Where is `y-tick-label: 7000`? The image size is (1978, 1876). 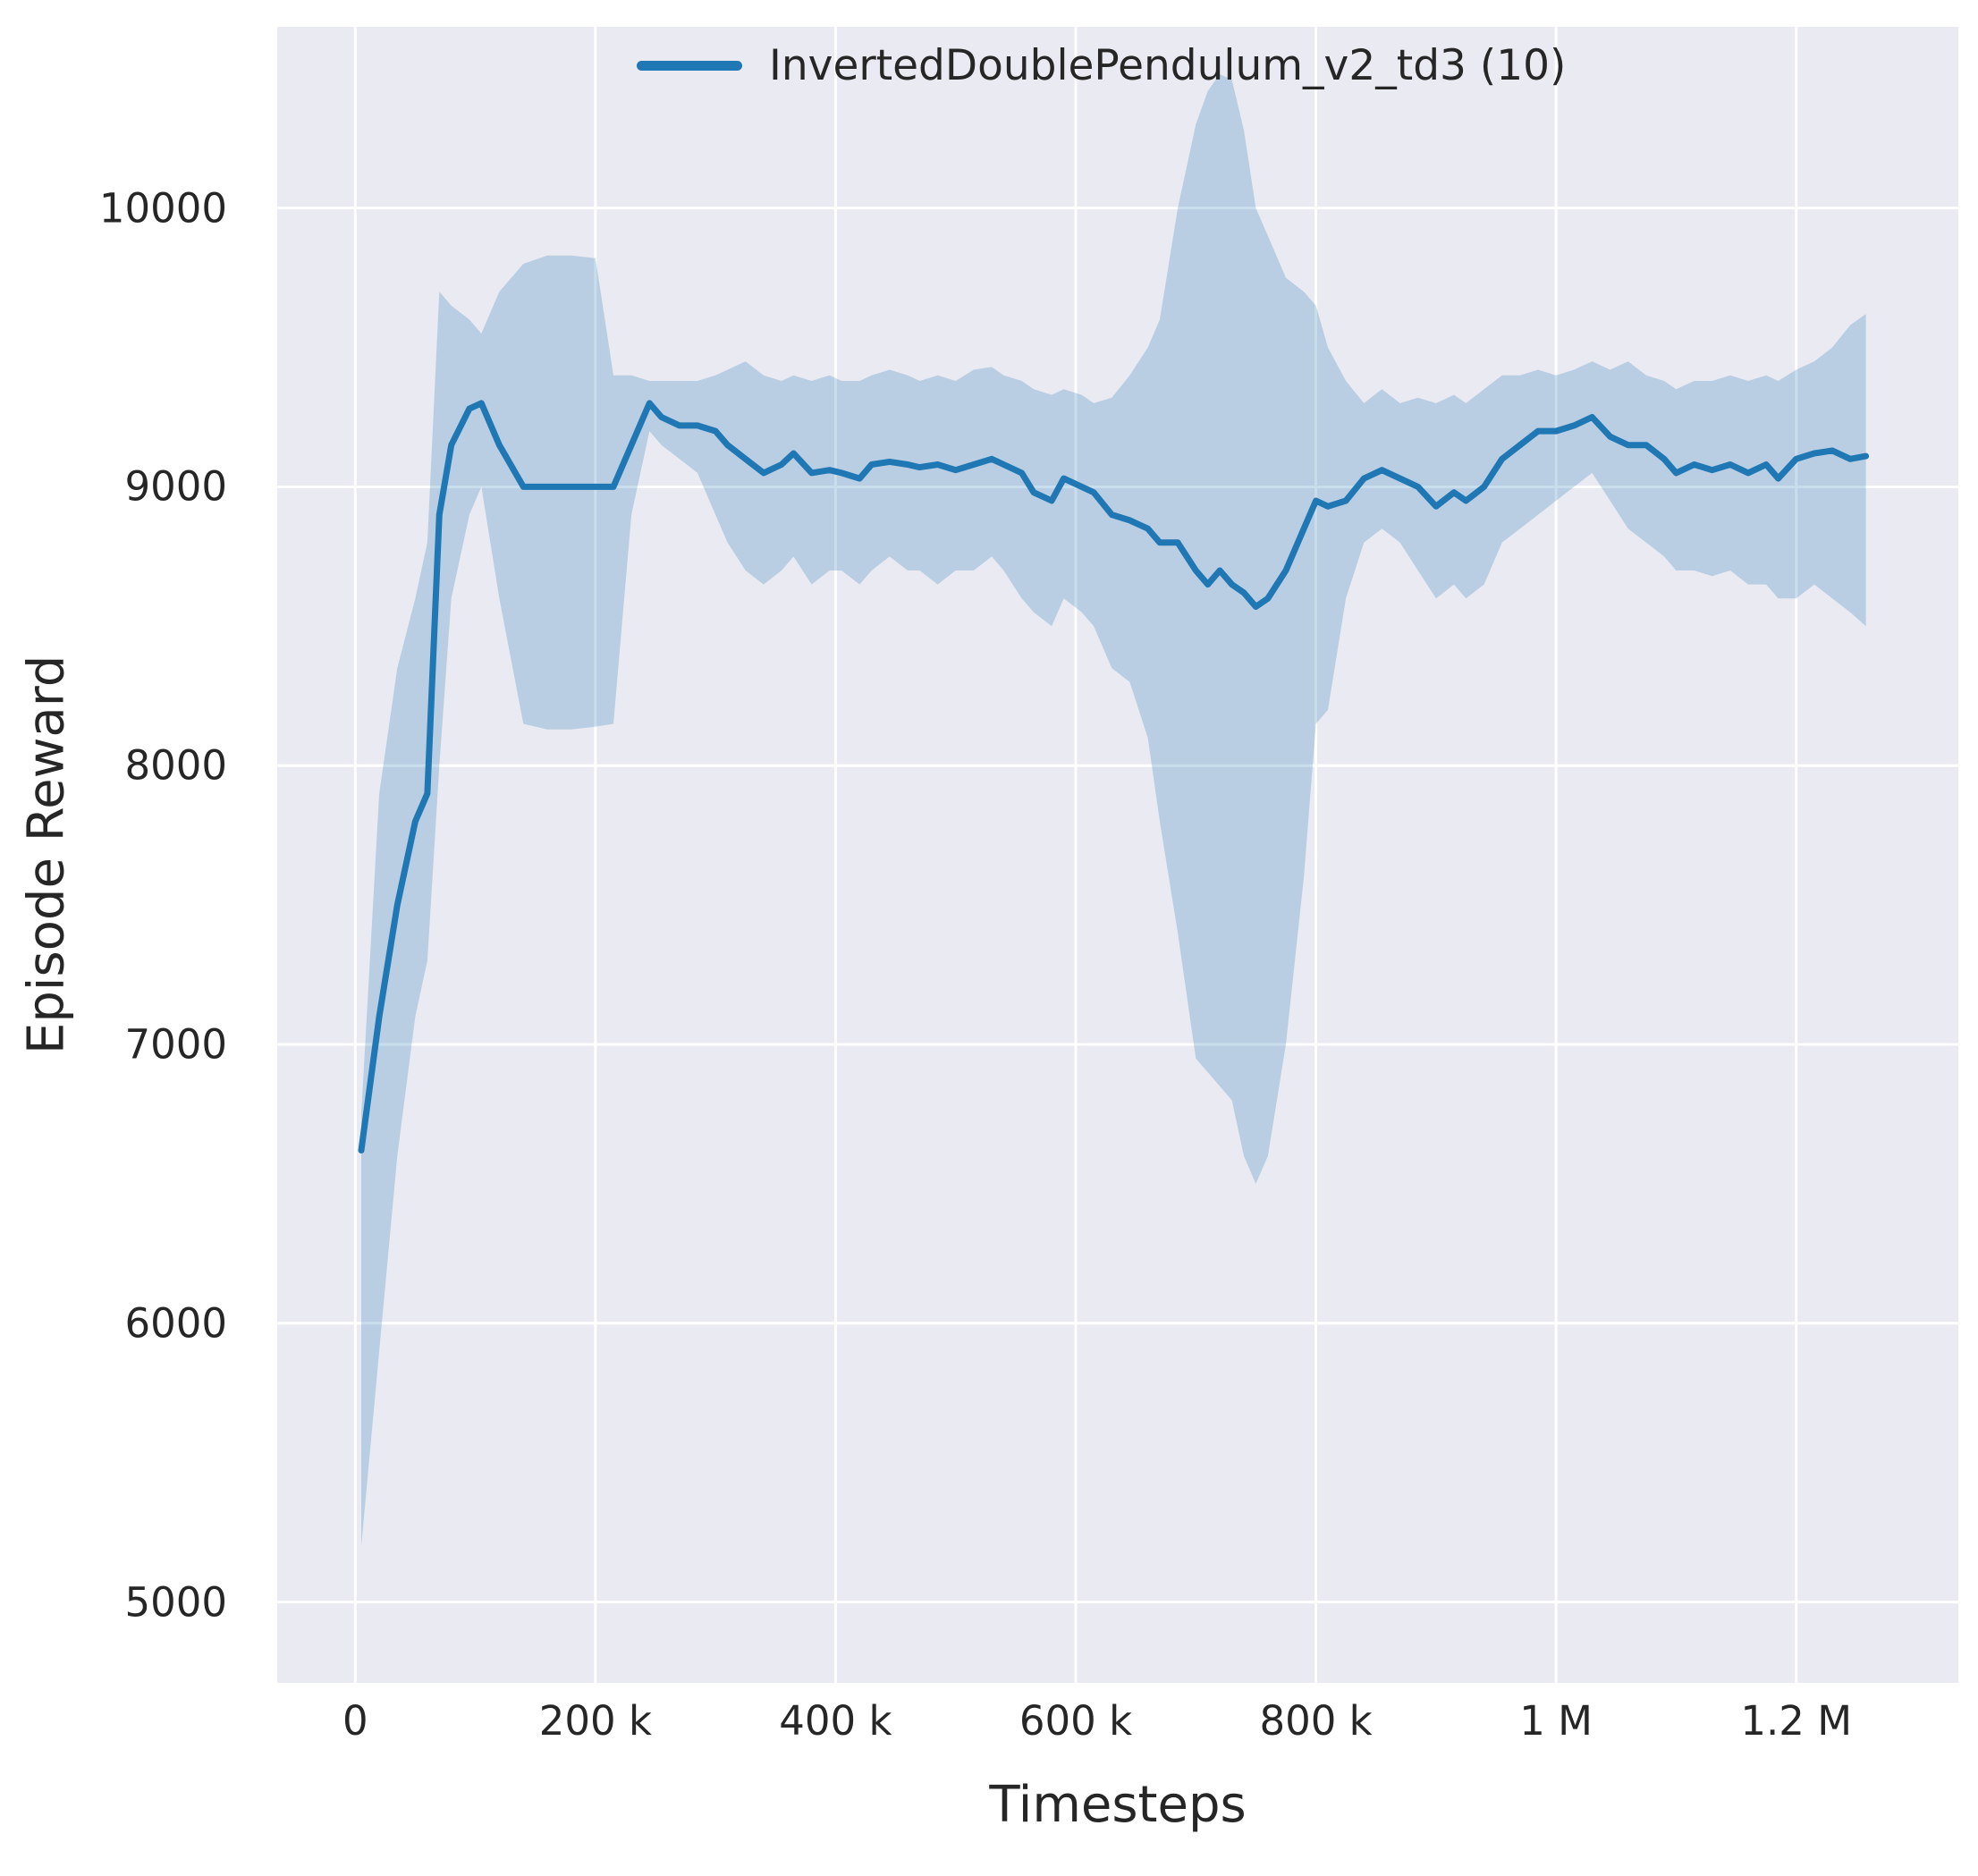 y-tick-label: 7000 is located at coordinates (175, 1044).